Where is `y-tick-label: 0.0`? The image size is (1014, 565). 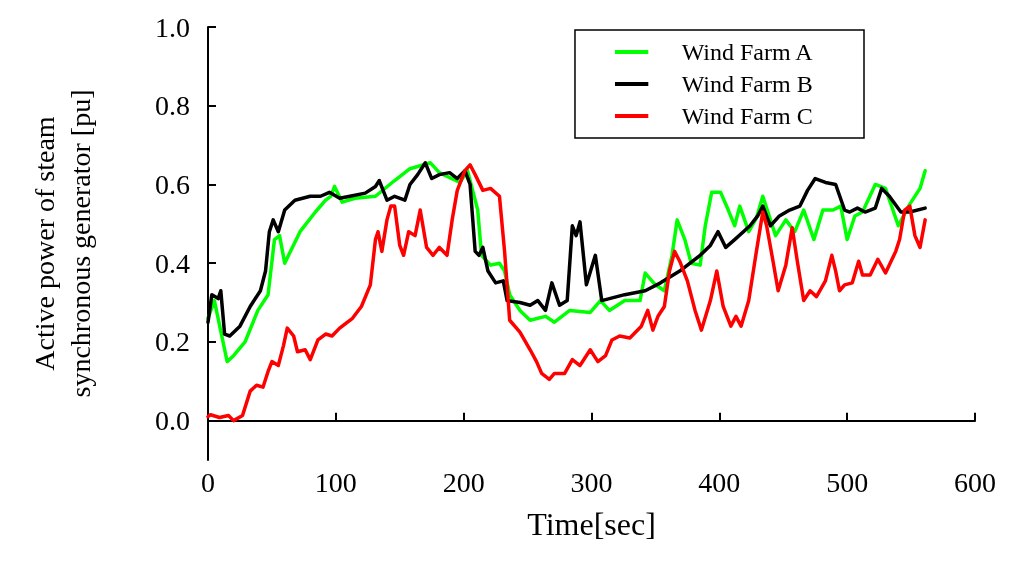
y-tick-label: 0.0 is located at coordinates (172, 421).